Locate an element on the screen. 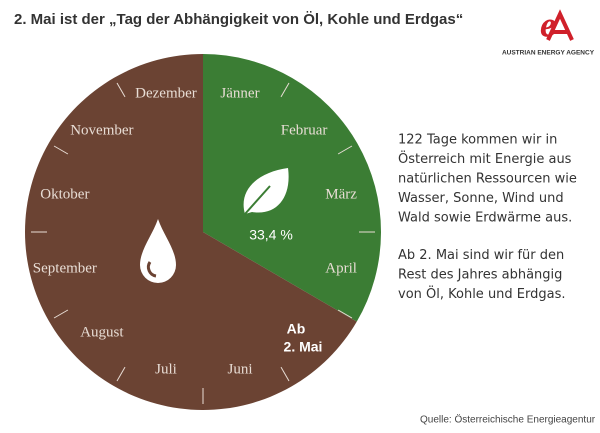  paragraph-line: 122 Tage kommen wir in is located at coordinates (477, 140).